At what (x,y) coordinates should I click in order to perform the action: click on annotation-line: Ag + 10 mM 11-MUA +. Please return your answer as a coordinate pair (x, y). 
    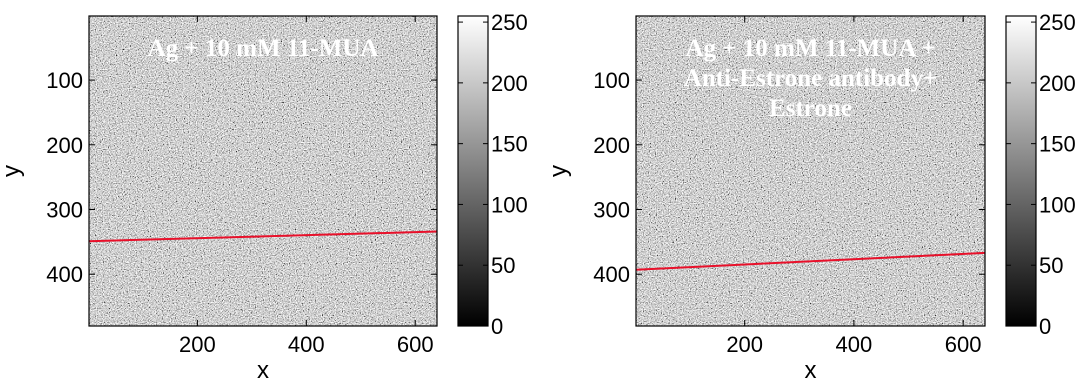
    Looking at the image, I should click on (811, 48).